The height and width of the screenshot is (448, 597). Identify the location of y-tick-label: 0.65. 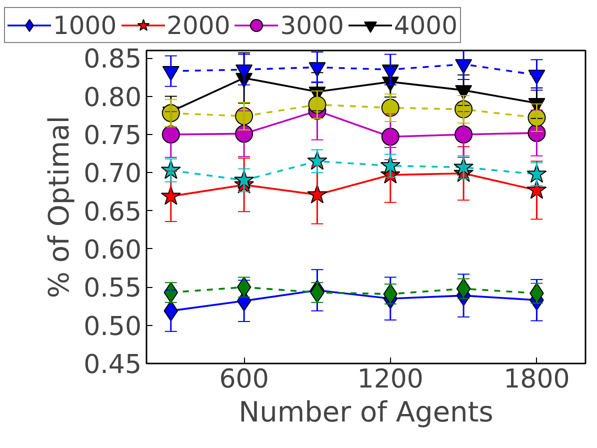
(113, 212).